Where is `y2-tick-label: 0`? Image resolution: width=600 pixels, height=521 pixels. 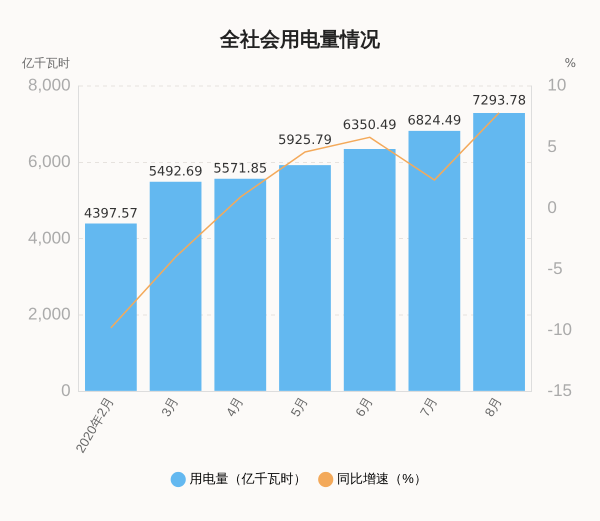
y2-tick-label: 0 is located at coordinates (552, 207).